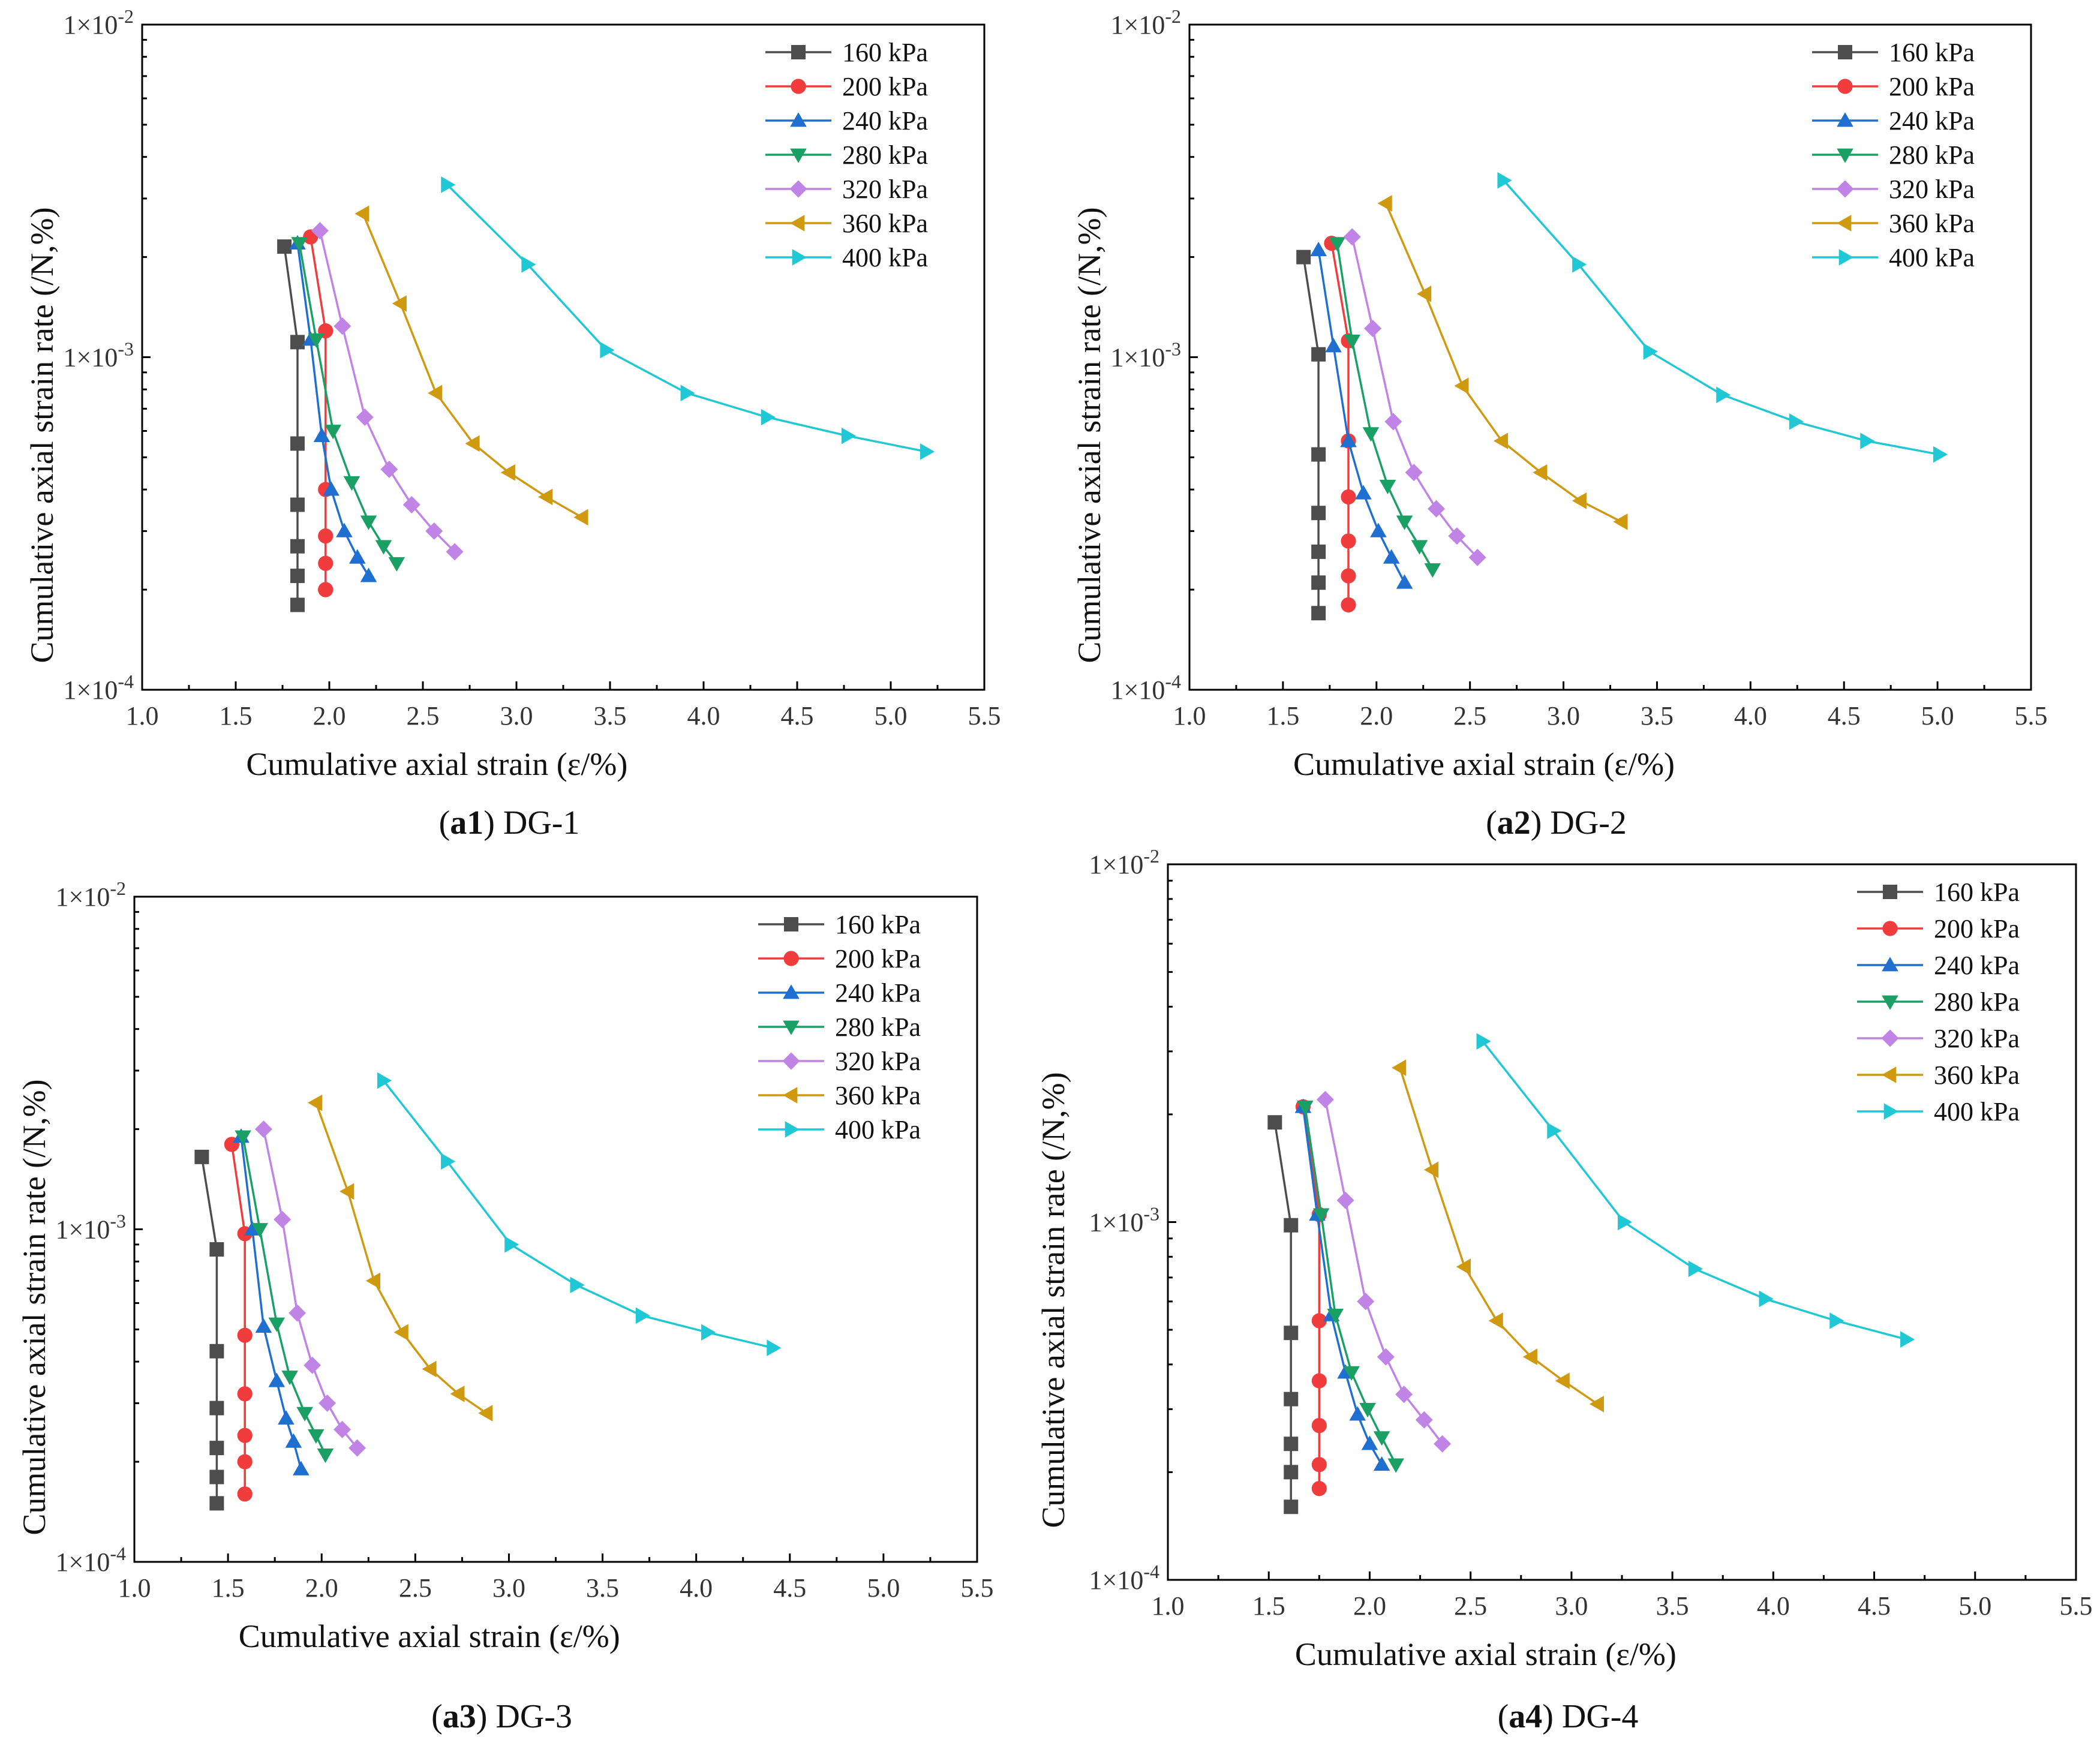 Image resolution: width=2094 pixels, height=1764 pixels. I want to click on series-320-kpa, so click(387, 392).